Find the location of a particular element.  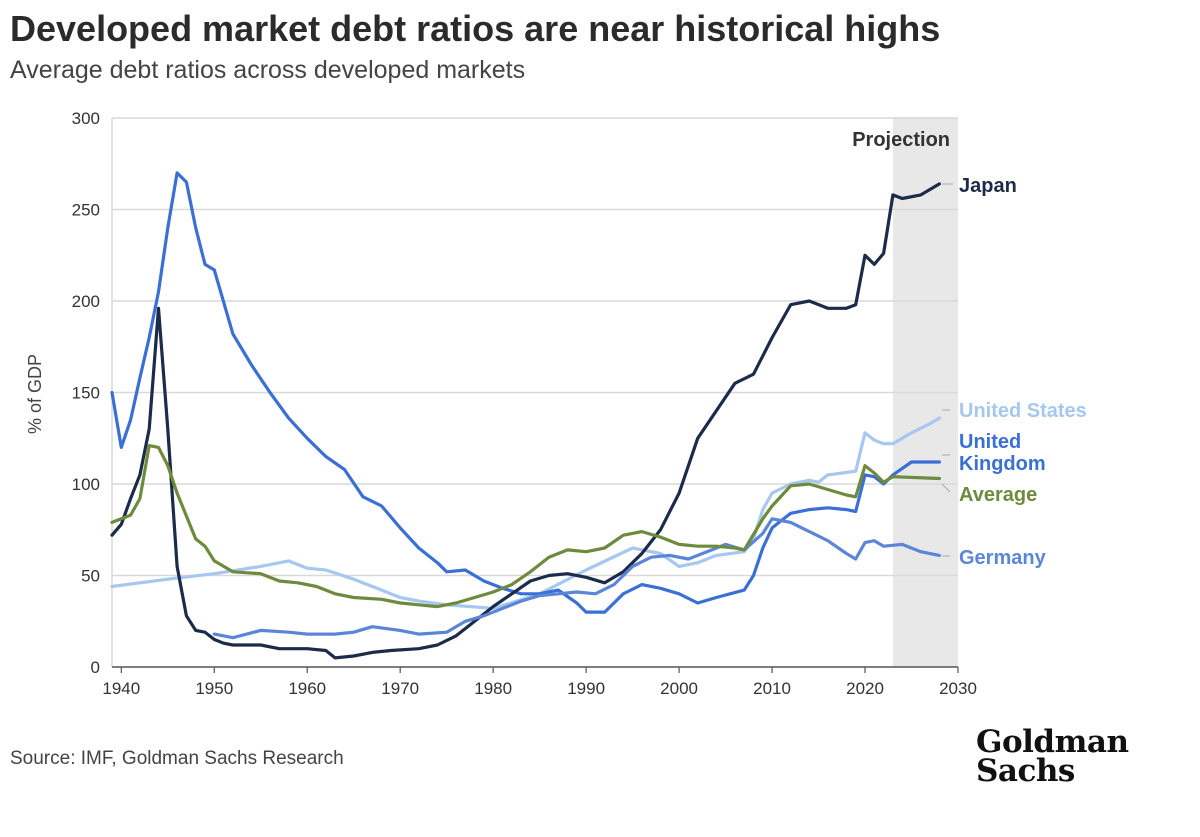

y-axis-label: % of GDP is located at coordinates (35, 394).